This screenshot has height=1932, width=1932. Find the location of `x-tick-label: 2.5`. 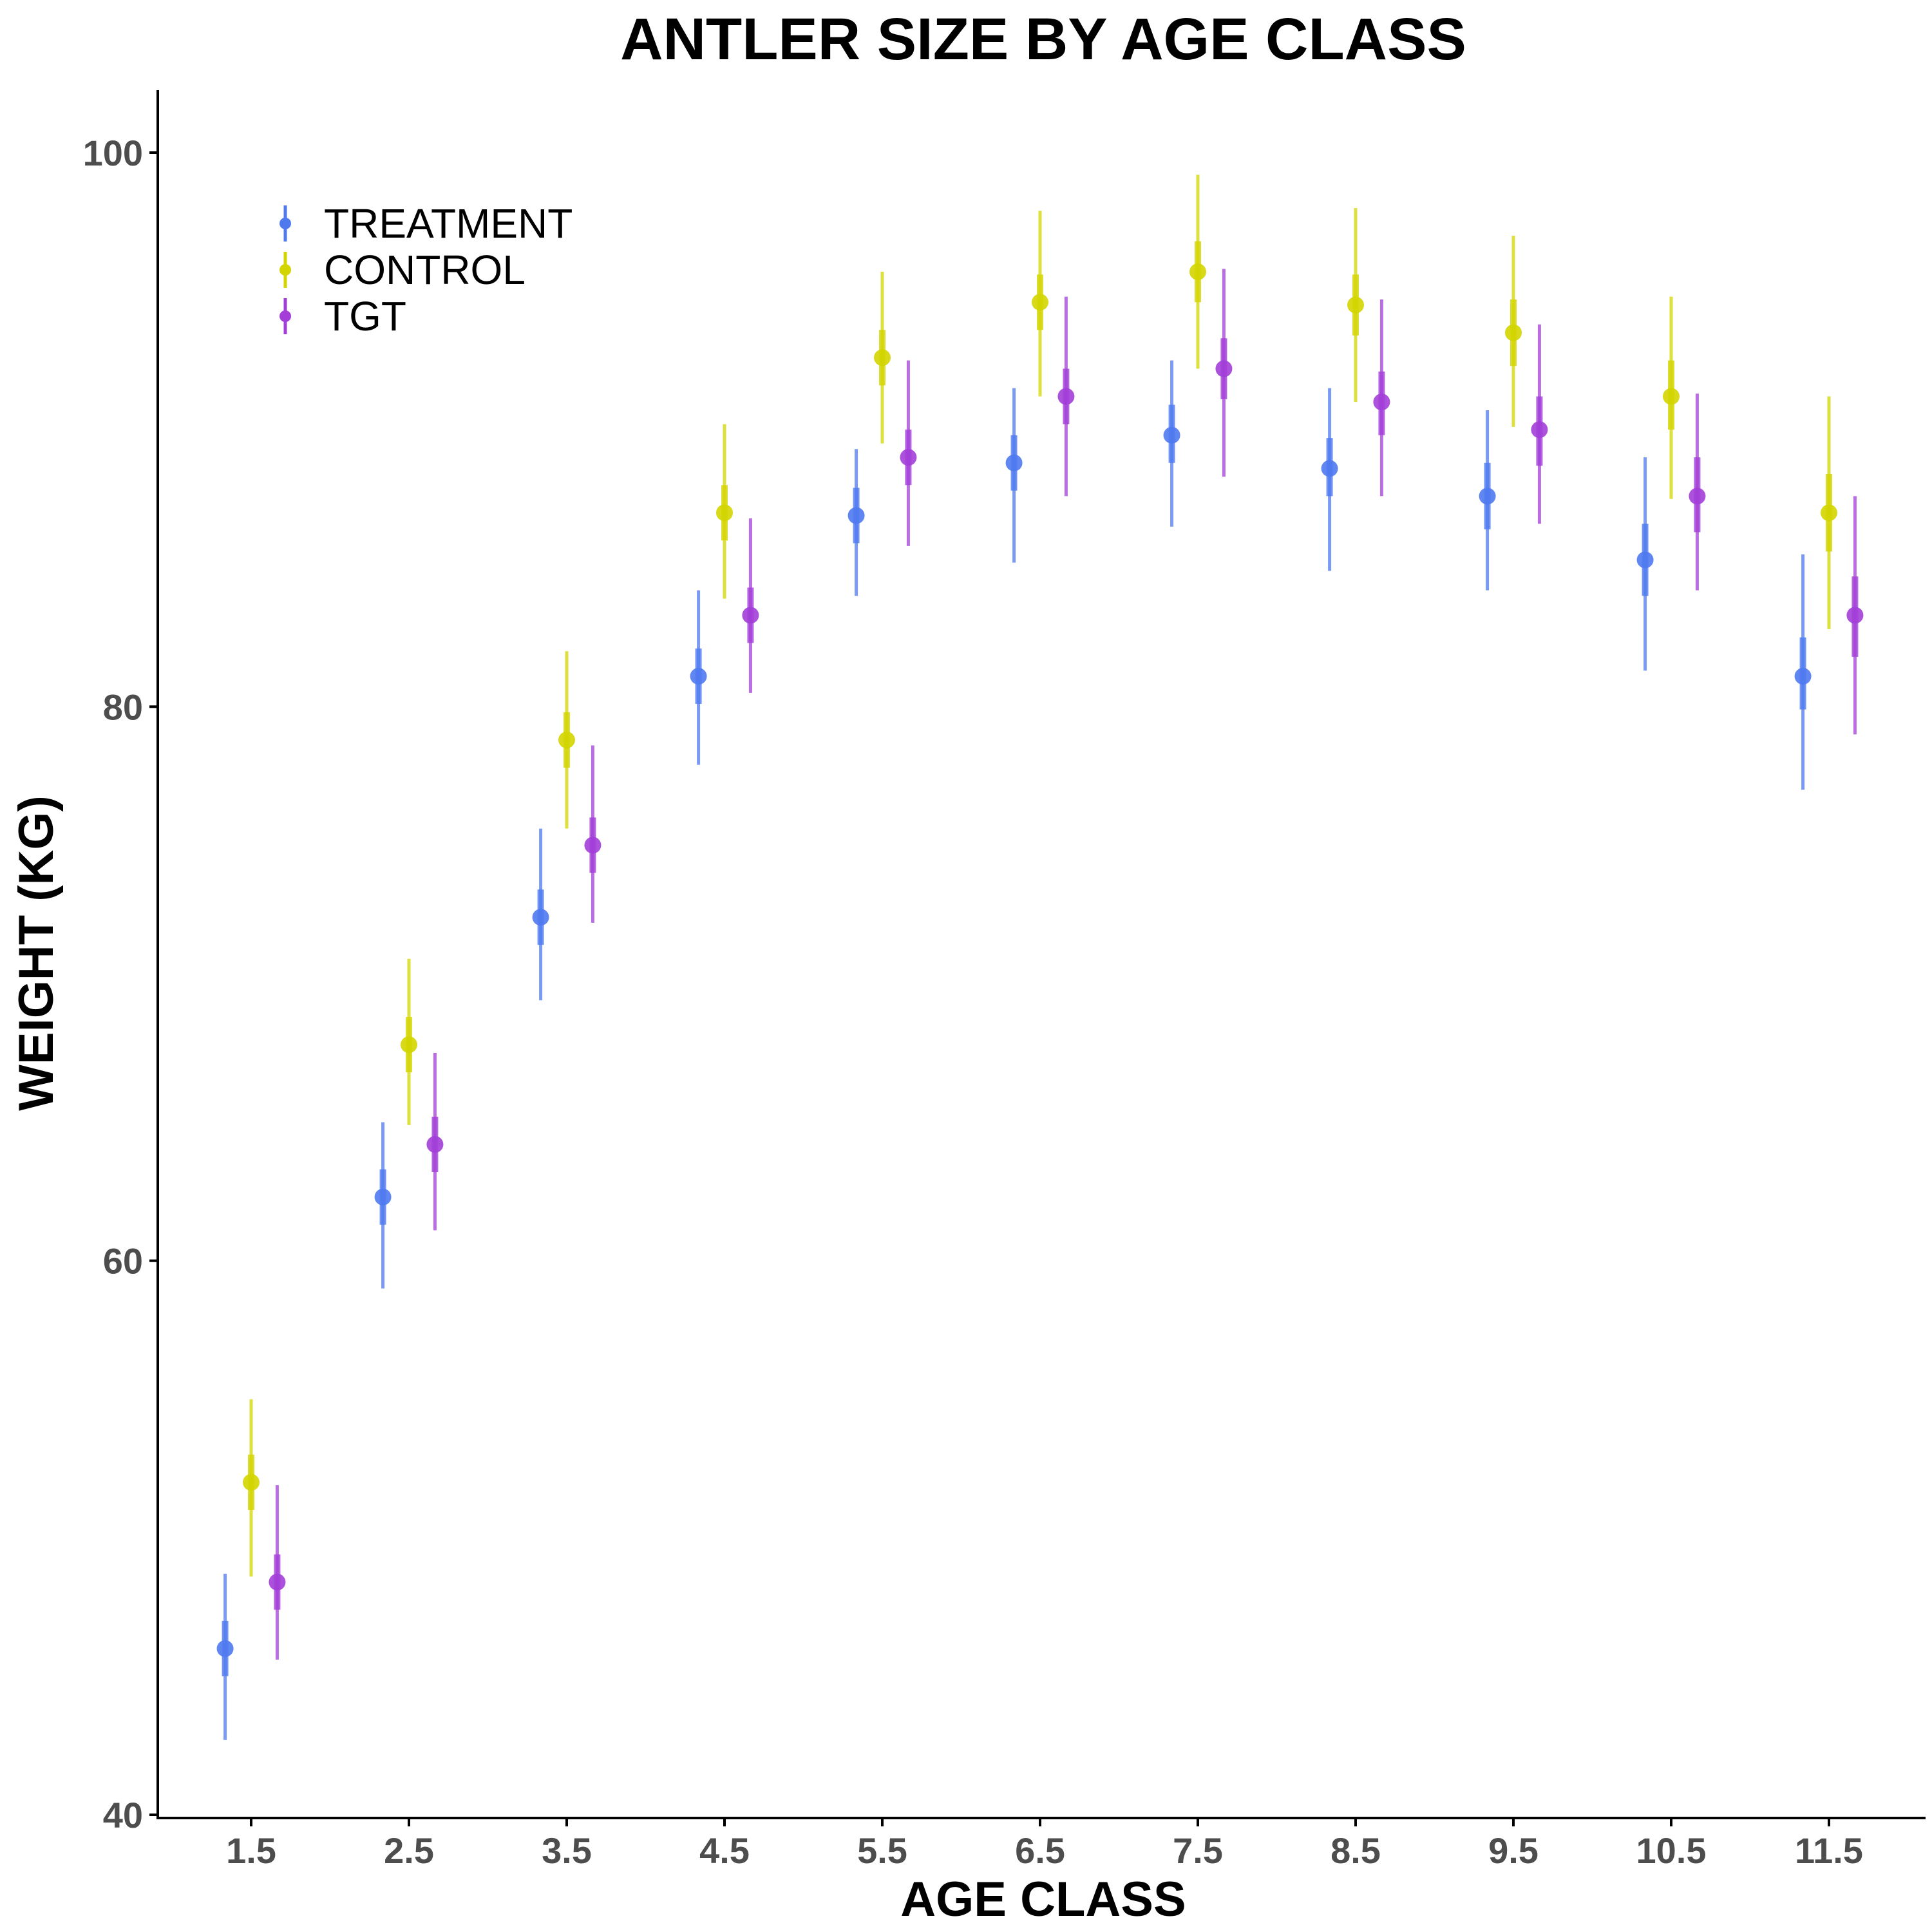

x-tick-label: 2.5 is located at coordinates (409, 1851).